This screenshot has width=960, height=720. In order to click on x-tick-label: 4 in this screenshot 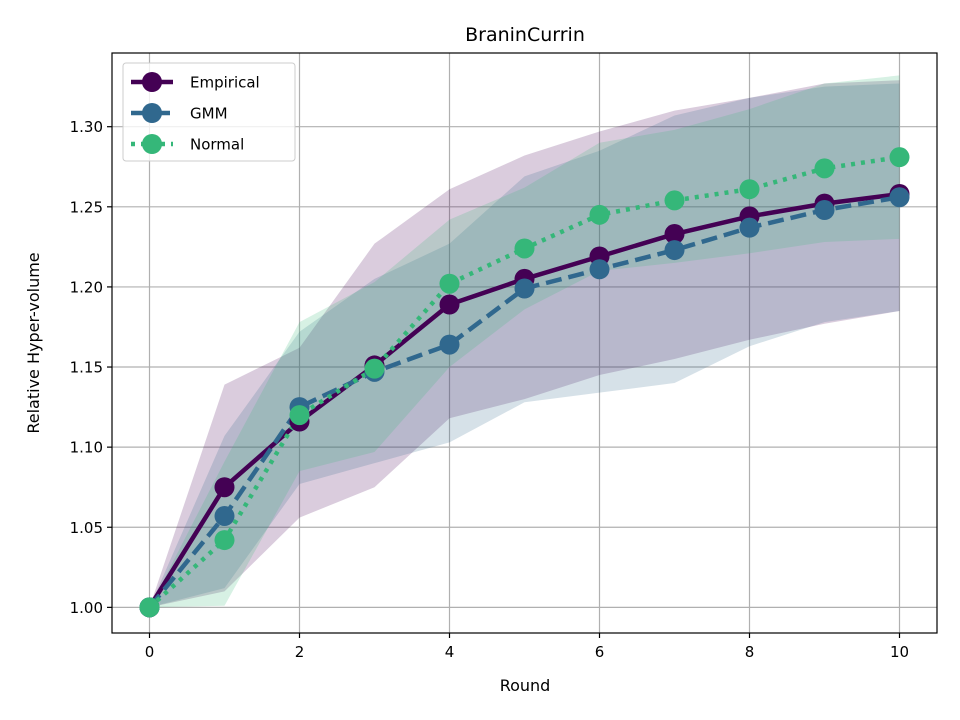, I will do `click(450, 652)`.